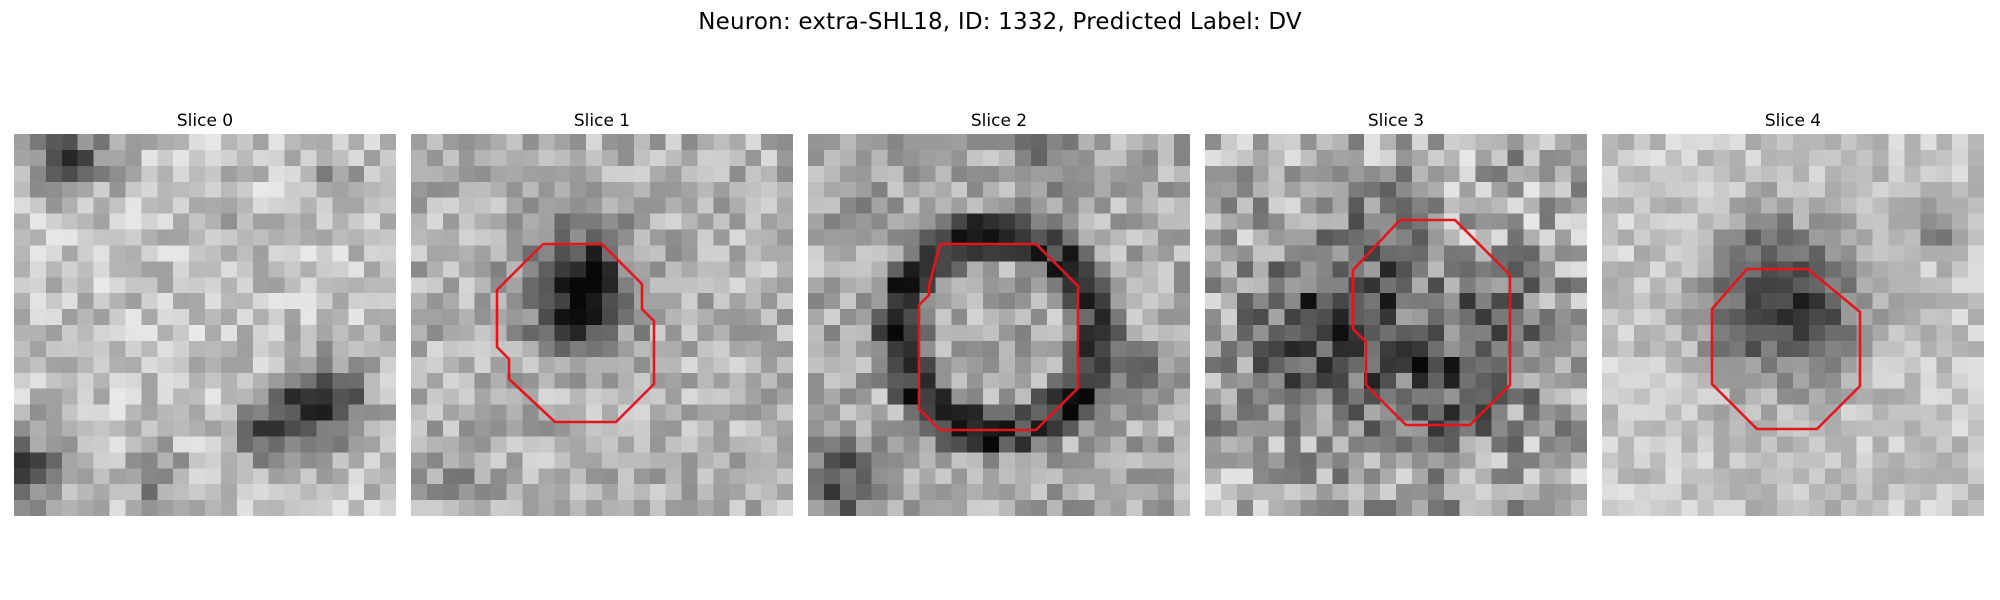  I want to click on slice-panel-1: Slice 1, so click(602, 314).